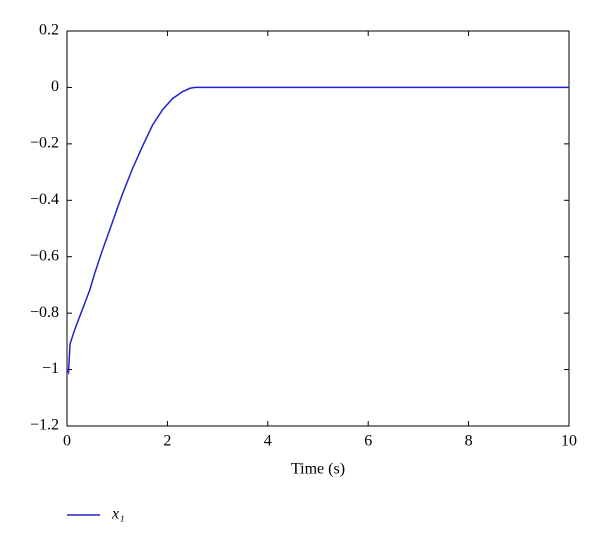 Image resolution: width=600 pixels, height=549 pixels. I want to click on y-tick-label: 0, so click(55, 86).